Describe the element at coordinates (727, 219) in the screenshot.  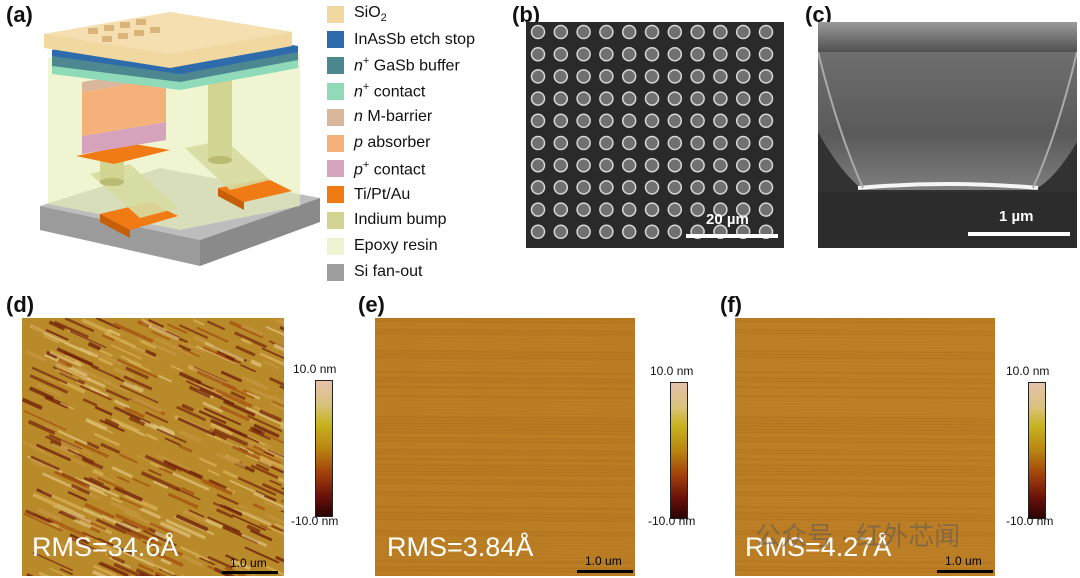
I see `sem-scale-label-b: 20 µm` at that location.